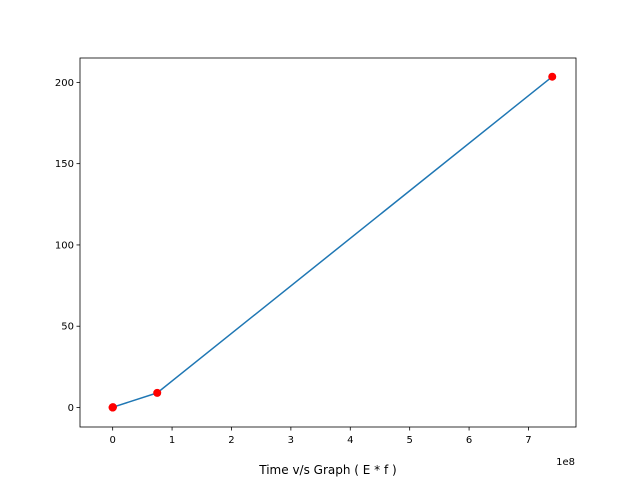  What do you see at coordinates (291, 440) in the screenshot?
I see `x-tick-label: 3` at bounding box center [291, 440].